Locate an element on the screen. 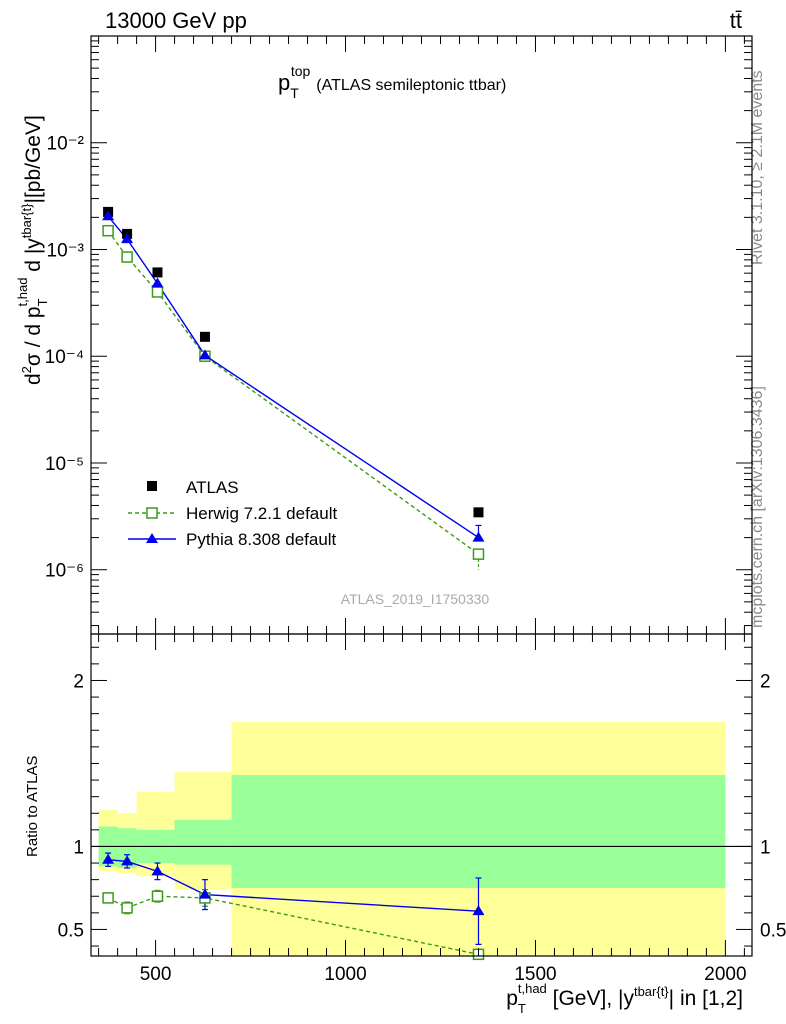 The height and width of the screenshot is (1024, 786). legend-atlas-marker is located at coordinates (152, 486).